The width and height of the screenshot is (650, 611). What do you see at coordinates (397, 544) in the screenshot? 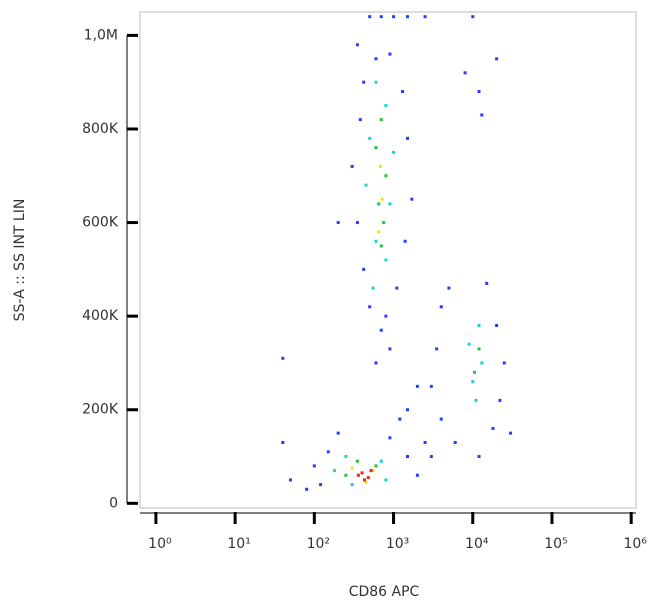
I see `x-tick-label: 10³` at bounding box center [397, 544].